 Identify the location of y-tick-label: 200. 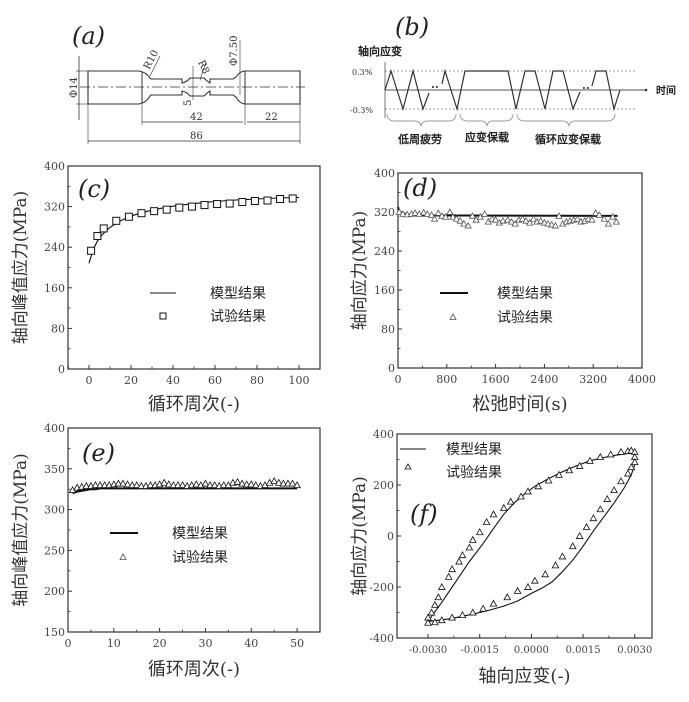
(54, 591).